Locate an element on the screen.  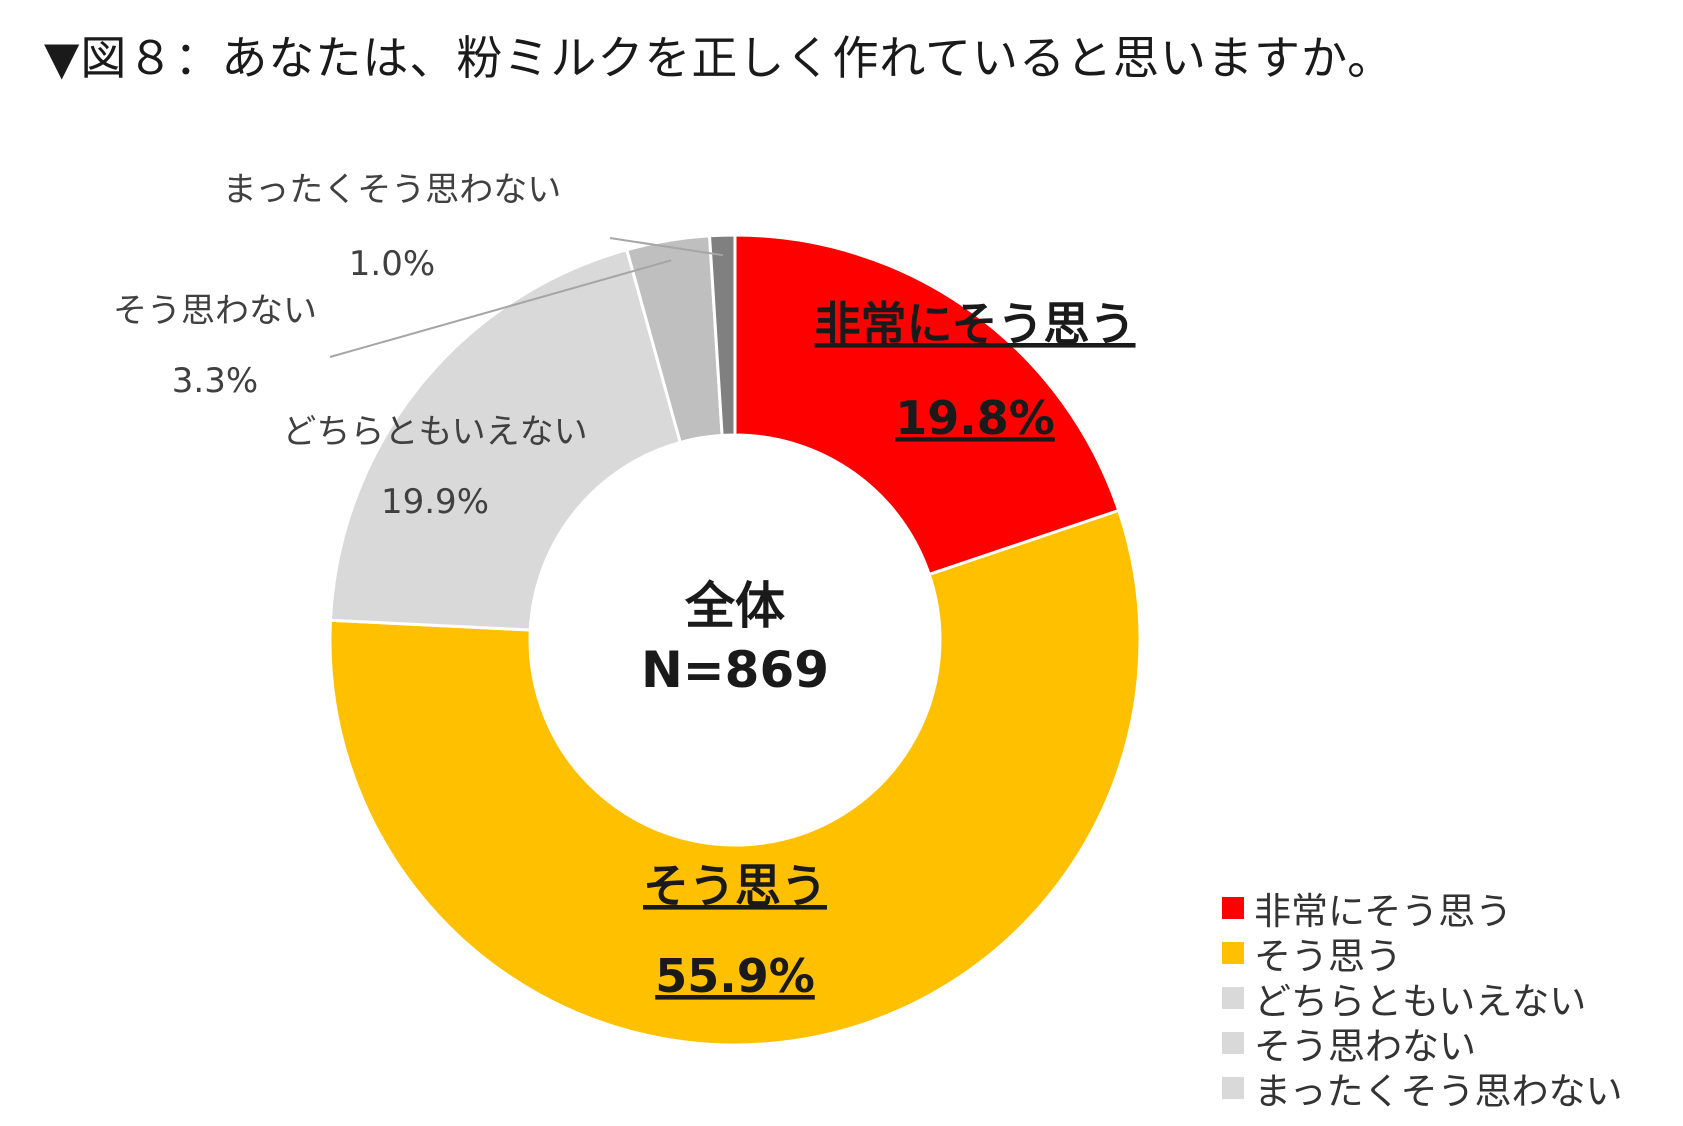
data-label-category-5: まったくそう思わない is located at coordinates (392, 190).